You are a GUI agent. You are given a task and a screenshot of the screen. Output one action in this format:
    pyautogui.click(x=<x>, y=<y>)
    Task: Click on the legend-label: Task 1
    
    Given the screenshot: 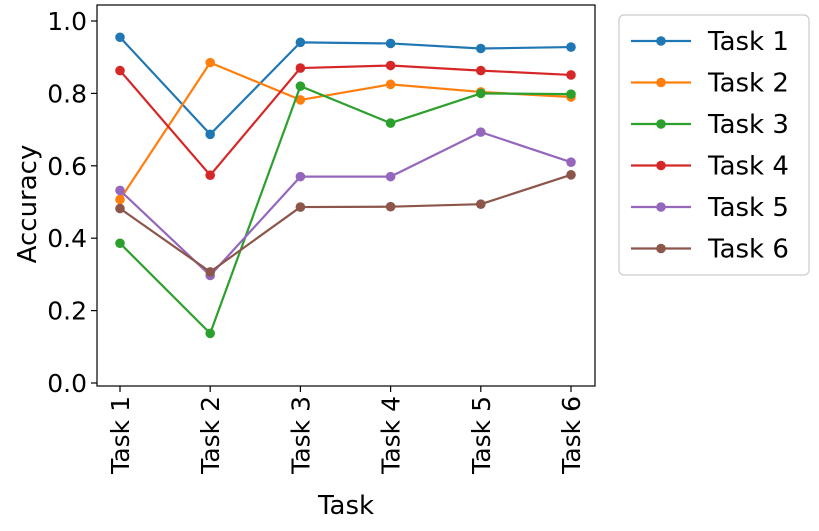 What is the action you would take?
    pyautogui.click(x=748, y=42)
    